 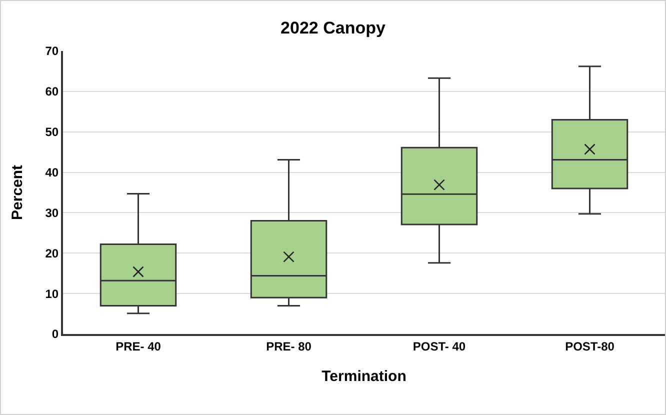 What do you see at coordinates (52, 132) in the screenshot?
I see `y-tick-label: 50` at bounding box center [52, 132].